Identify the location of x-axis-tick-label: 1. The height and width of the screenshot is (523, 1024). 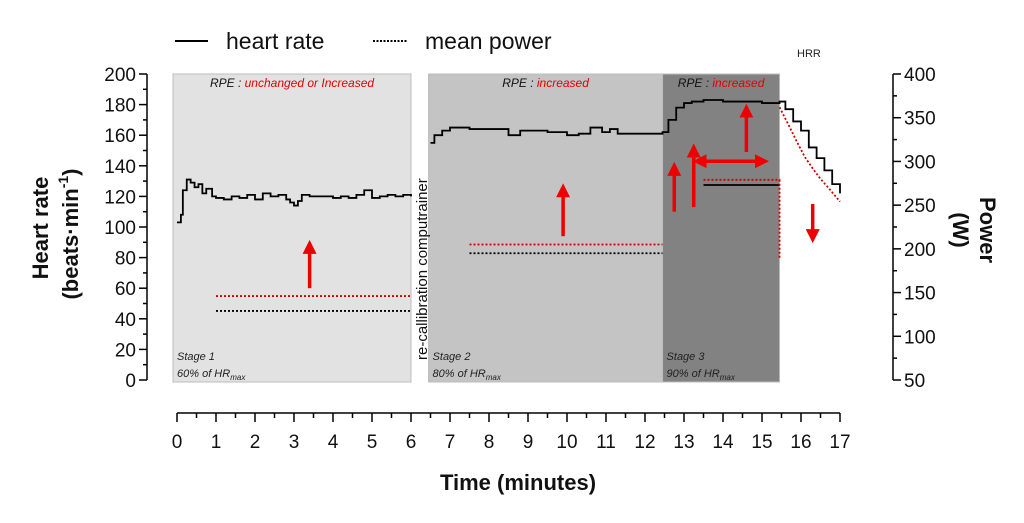
(216, 442).